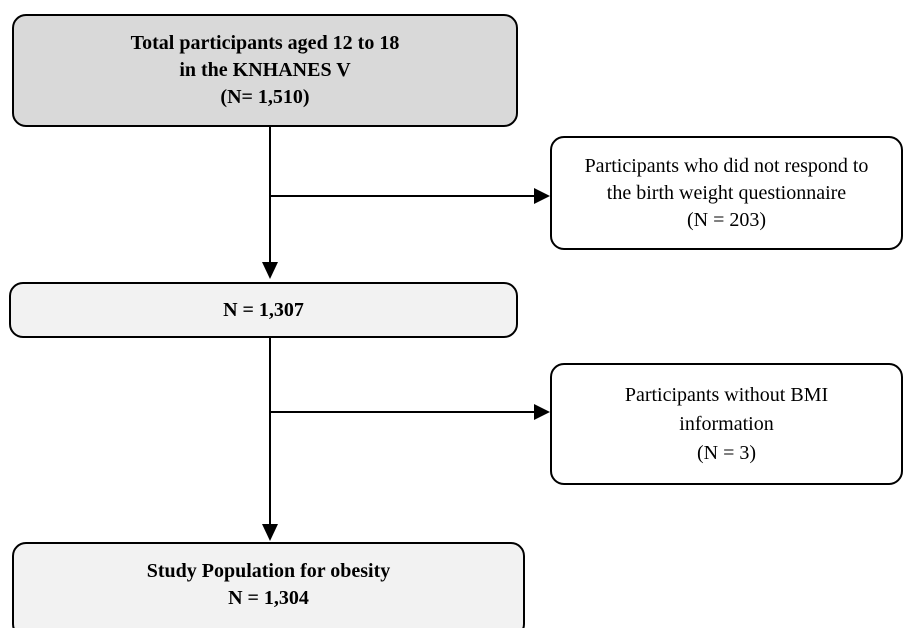  Describe the element at coordinates (726, 394) in the screenshot. I see `excl-bmi-line-1: Participants without BMI` at that location.